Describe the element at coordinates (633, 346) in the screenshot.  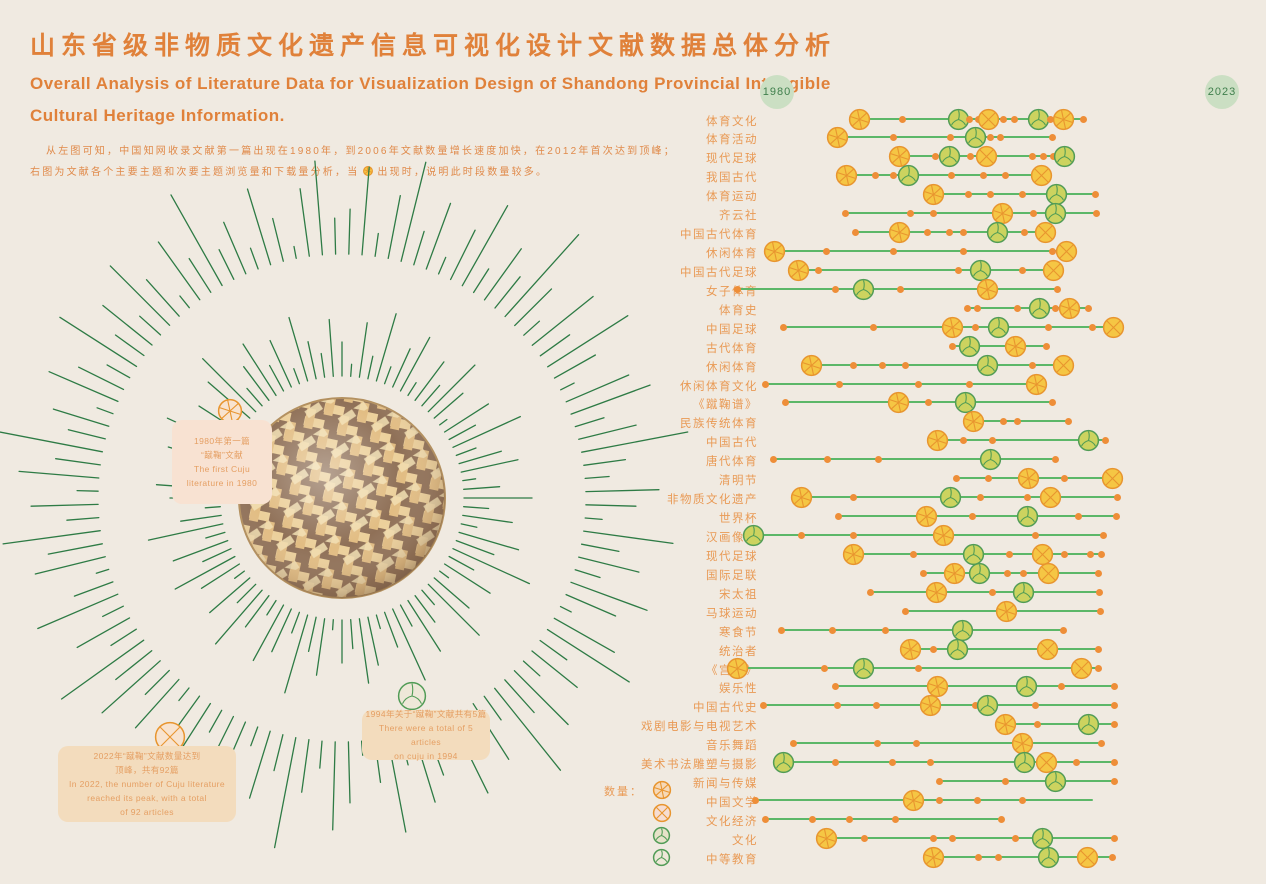
I see `timeline-row: 古代体育` at that location.